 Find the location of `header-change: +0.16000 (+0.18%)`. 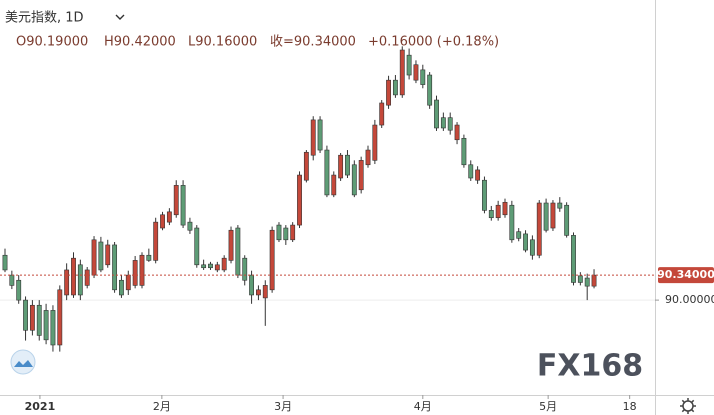

header-change: +0.16000 (+0.18%) is located at coordinates (433, 42).